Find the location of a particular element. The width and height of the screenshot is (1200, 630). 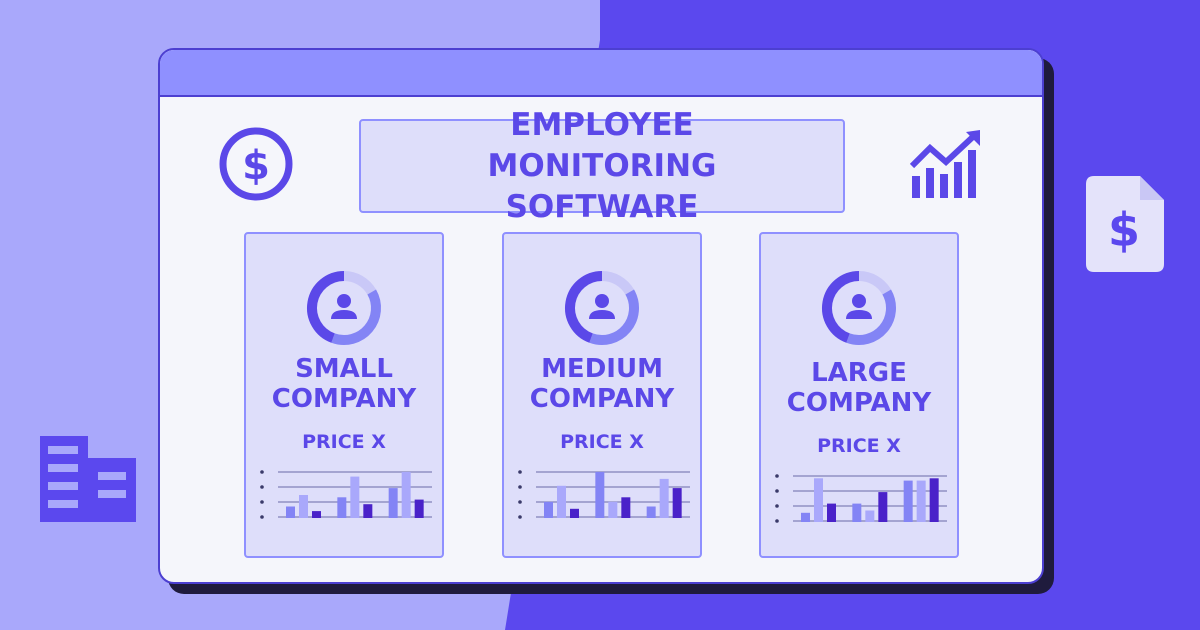

dollar-circle-icon: $ is located at coordinates (256, 164).